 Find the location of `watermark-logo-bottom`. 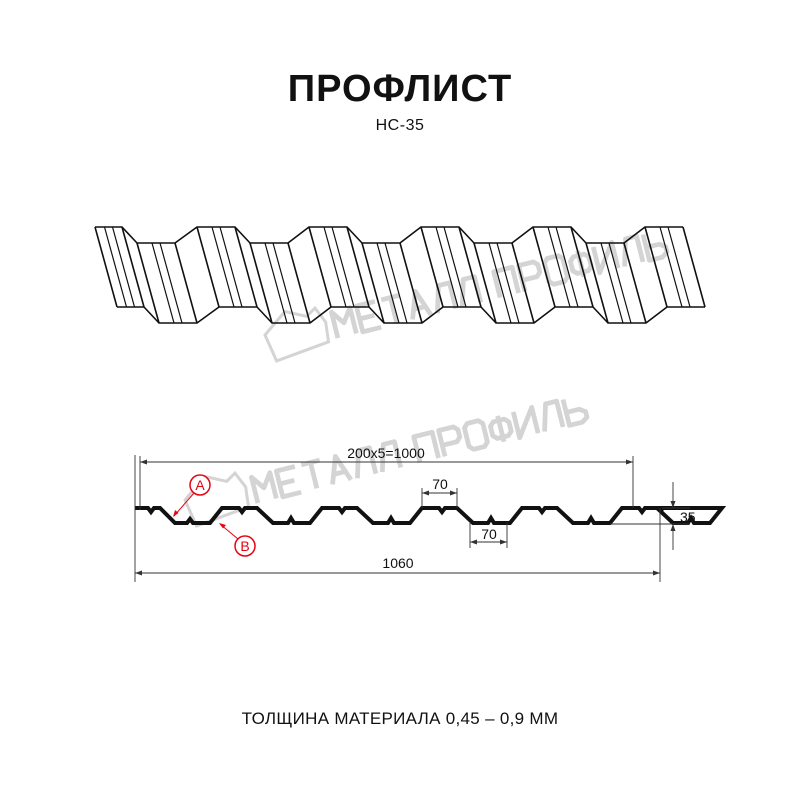

watermark-logo-bottom is located at coordinates (386, 463).